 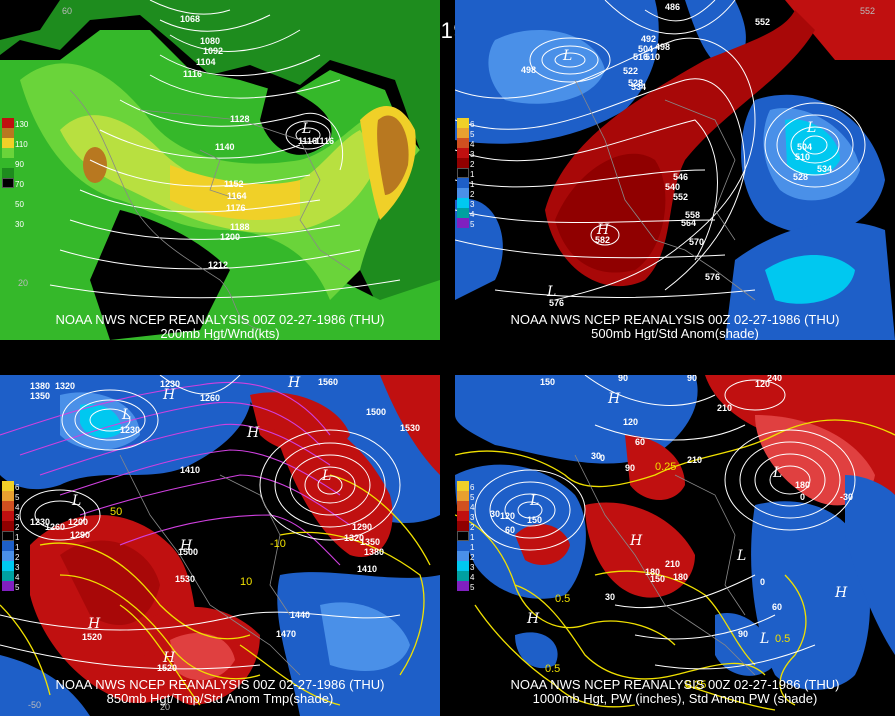 I want to click on contour-label: 1500, so click(x=188, y=552).